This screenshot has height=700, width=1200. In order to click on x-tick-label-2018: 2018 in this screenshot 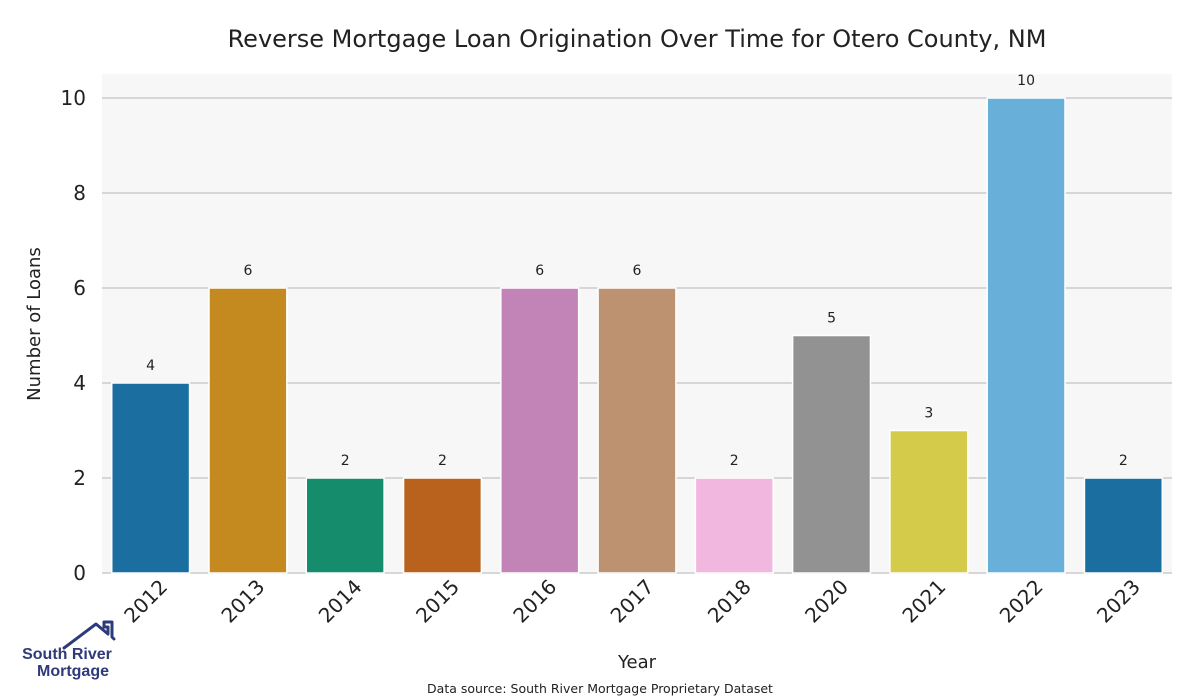, I will do `click(729, 601)`.